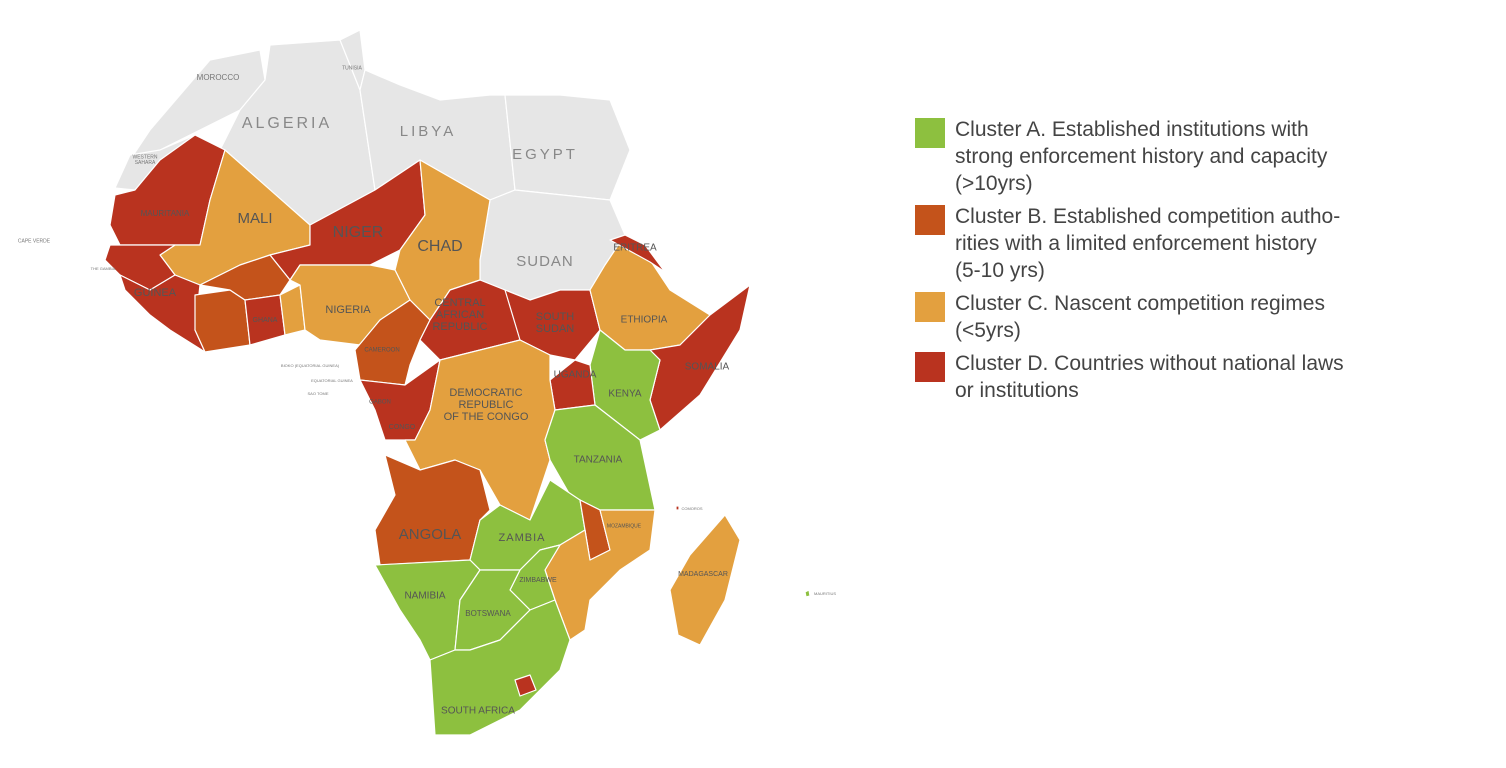  What do you see at coordinates (1141, 156) in the screenshot?
I see `legend-text: strong enforcement history and capacity` at bounding box center [1141, 156].